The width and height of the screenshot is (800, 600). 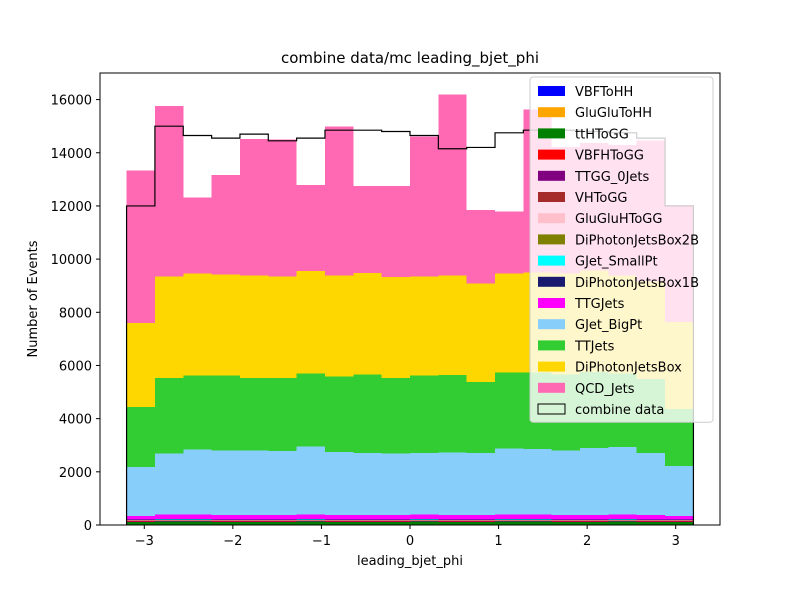 What do you see at coordinates (410, 541) in the screenshot?
I see `x-tick-label-3: 0` at bounding box center [410, 541].